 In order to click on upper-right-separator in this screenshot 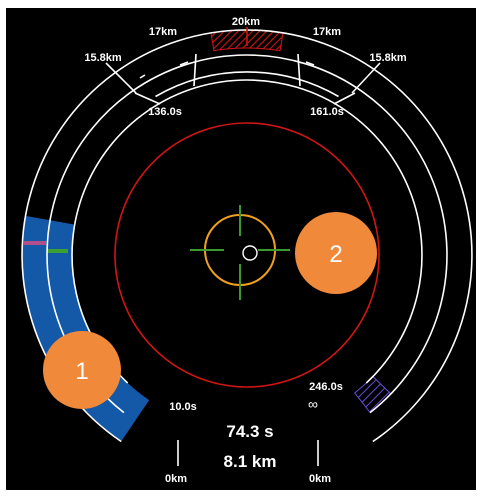, I will do `click(299, 70)`.